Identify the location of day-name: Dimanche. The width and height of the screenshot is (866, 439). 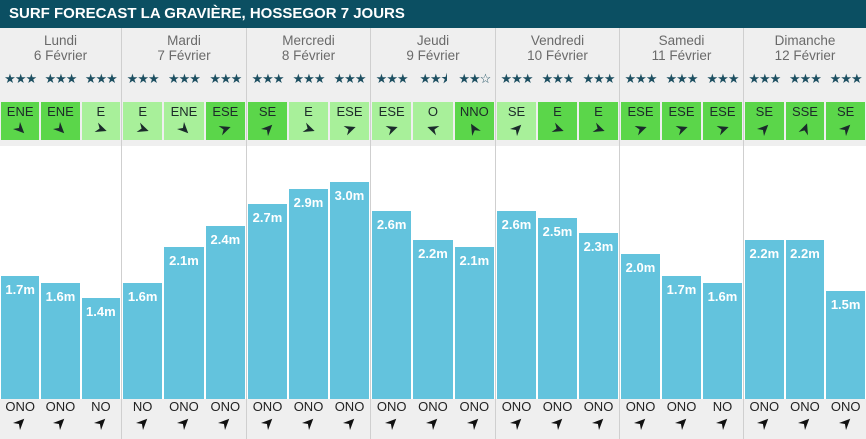
(805, 40).